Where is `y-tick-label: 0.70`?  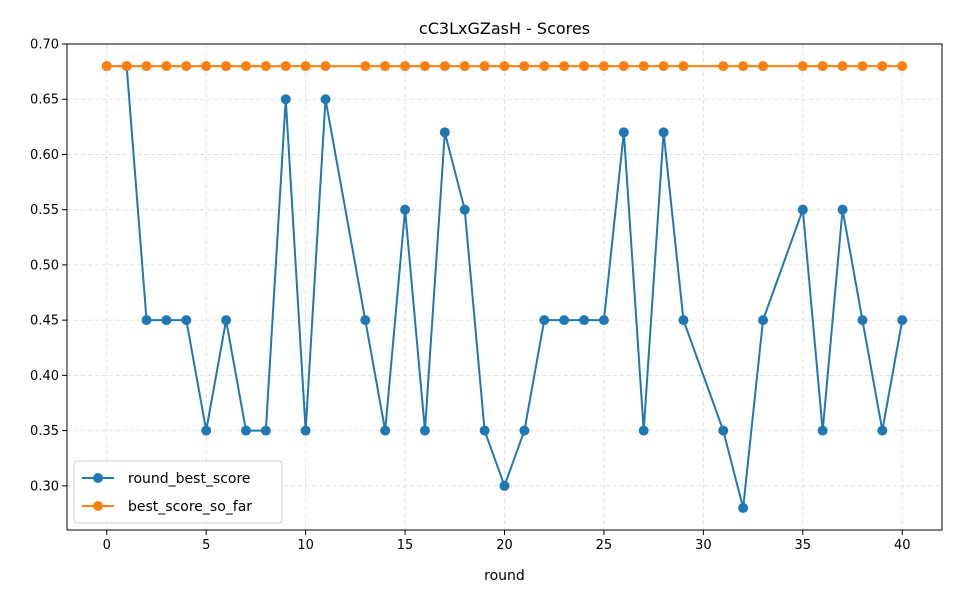
y-tick-label: 0.70 is located at coordinates (44, 45).